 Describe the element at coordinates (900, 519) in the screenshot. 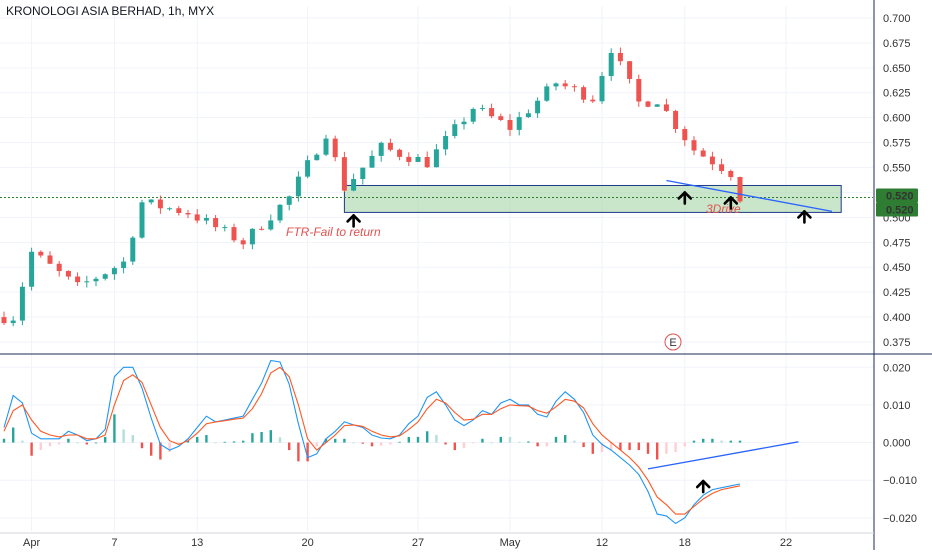

I see `macd-tick-label: −0.020` at that location.